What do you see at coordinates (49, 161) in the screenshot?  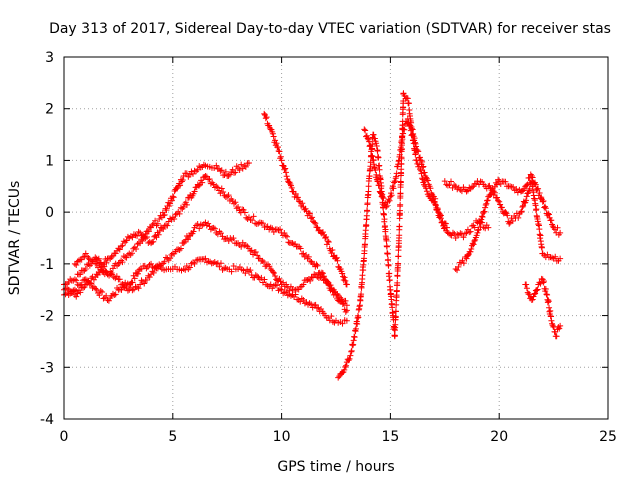 I see `y-tick-label: 1` at bounding box center [49, 161].